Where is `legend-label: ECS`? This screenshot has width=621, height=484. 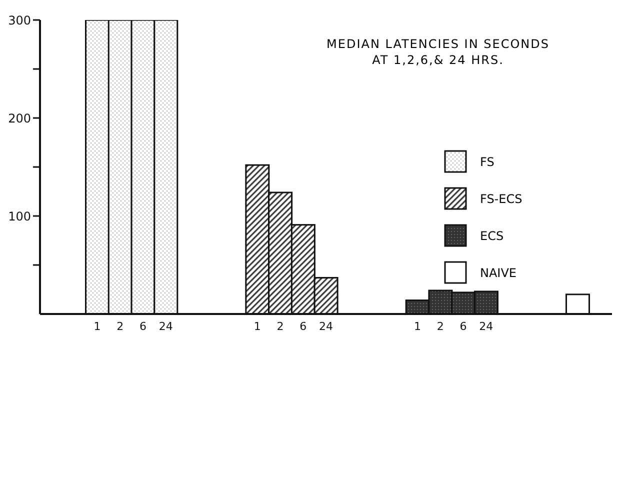 legend-label: ECS is located at coordinates (492, 235).